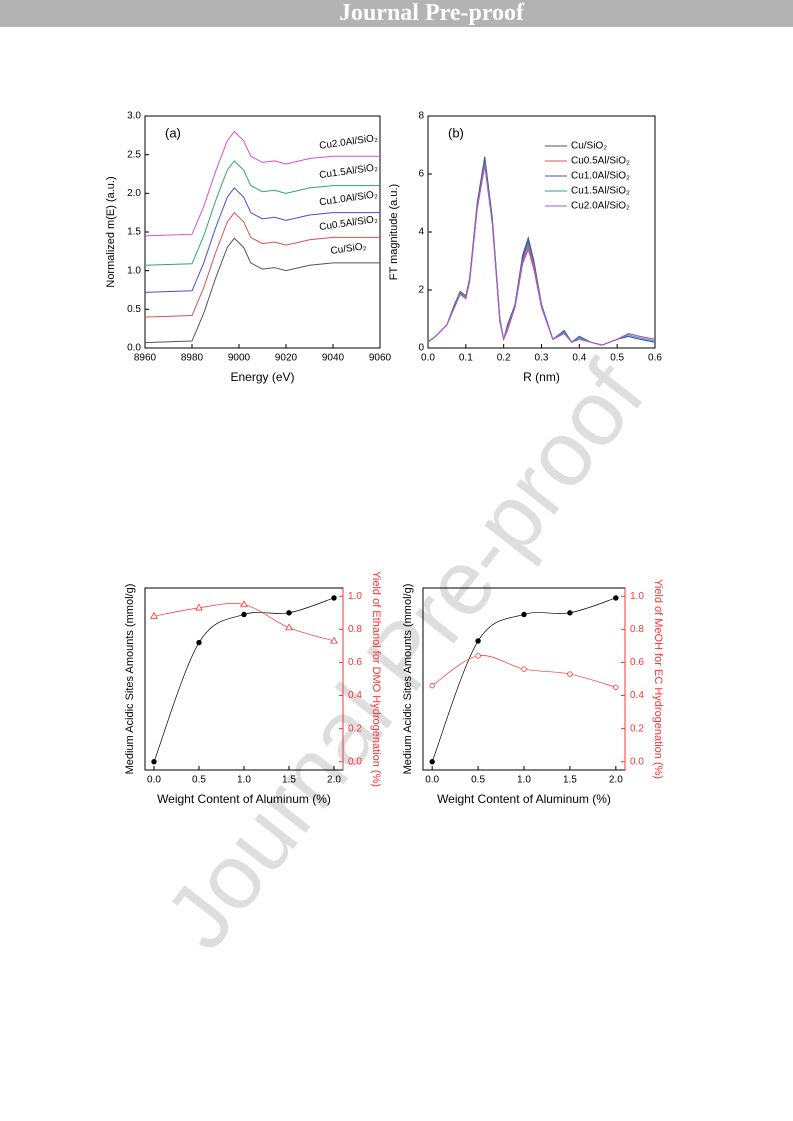  Describe the element at coordinates (421, 232) in the screenshot. I see `y-tick-label: 4` at that location.